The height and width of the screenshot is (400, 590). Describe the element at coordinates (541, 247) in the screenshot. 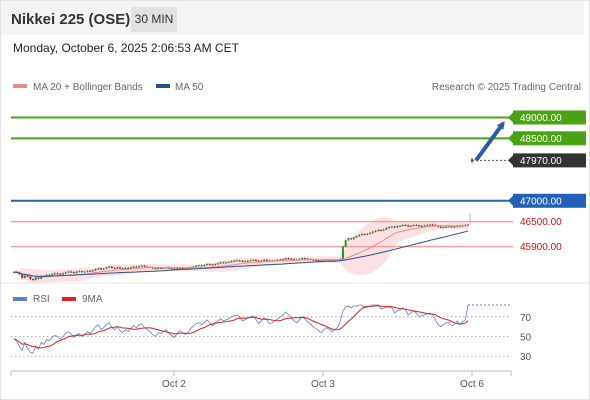

I see `level-label-support-5: 45900.00` at that location.